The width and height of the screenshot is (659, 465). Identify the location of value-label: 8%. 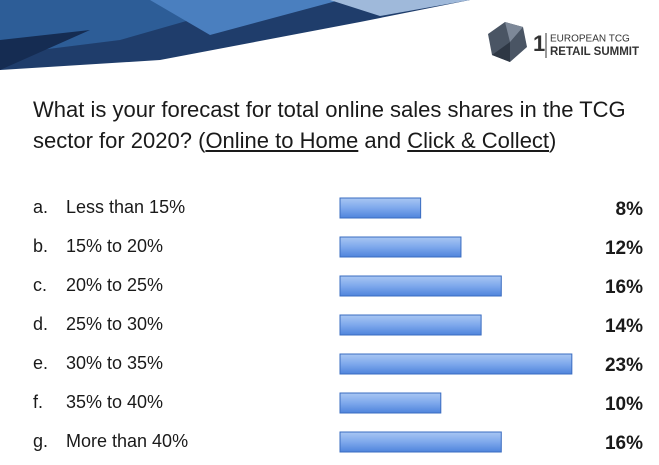
(630, 209).